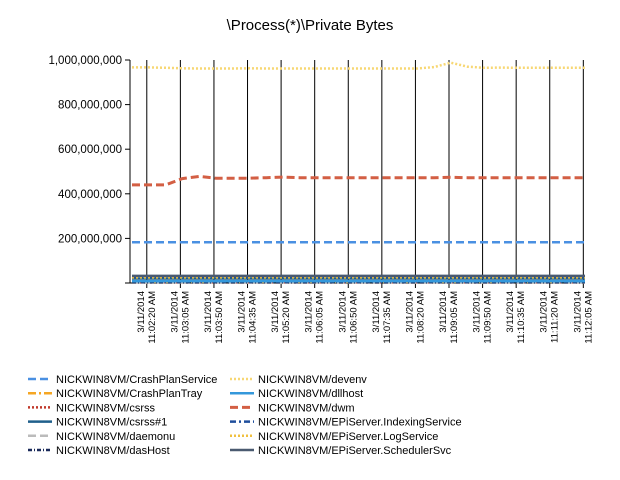 This screenshot has width=620, height=480. I want to click on x-tick-time: 11:09:05 AM, so click(454, 317).